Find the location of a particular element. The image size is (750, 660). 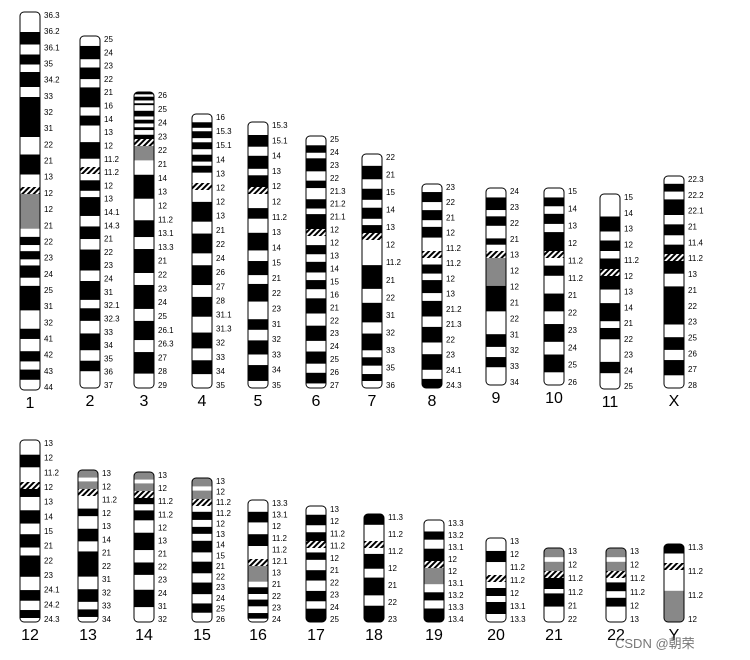

band-label: 16 is located at coordinates (220, 117).